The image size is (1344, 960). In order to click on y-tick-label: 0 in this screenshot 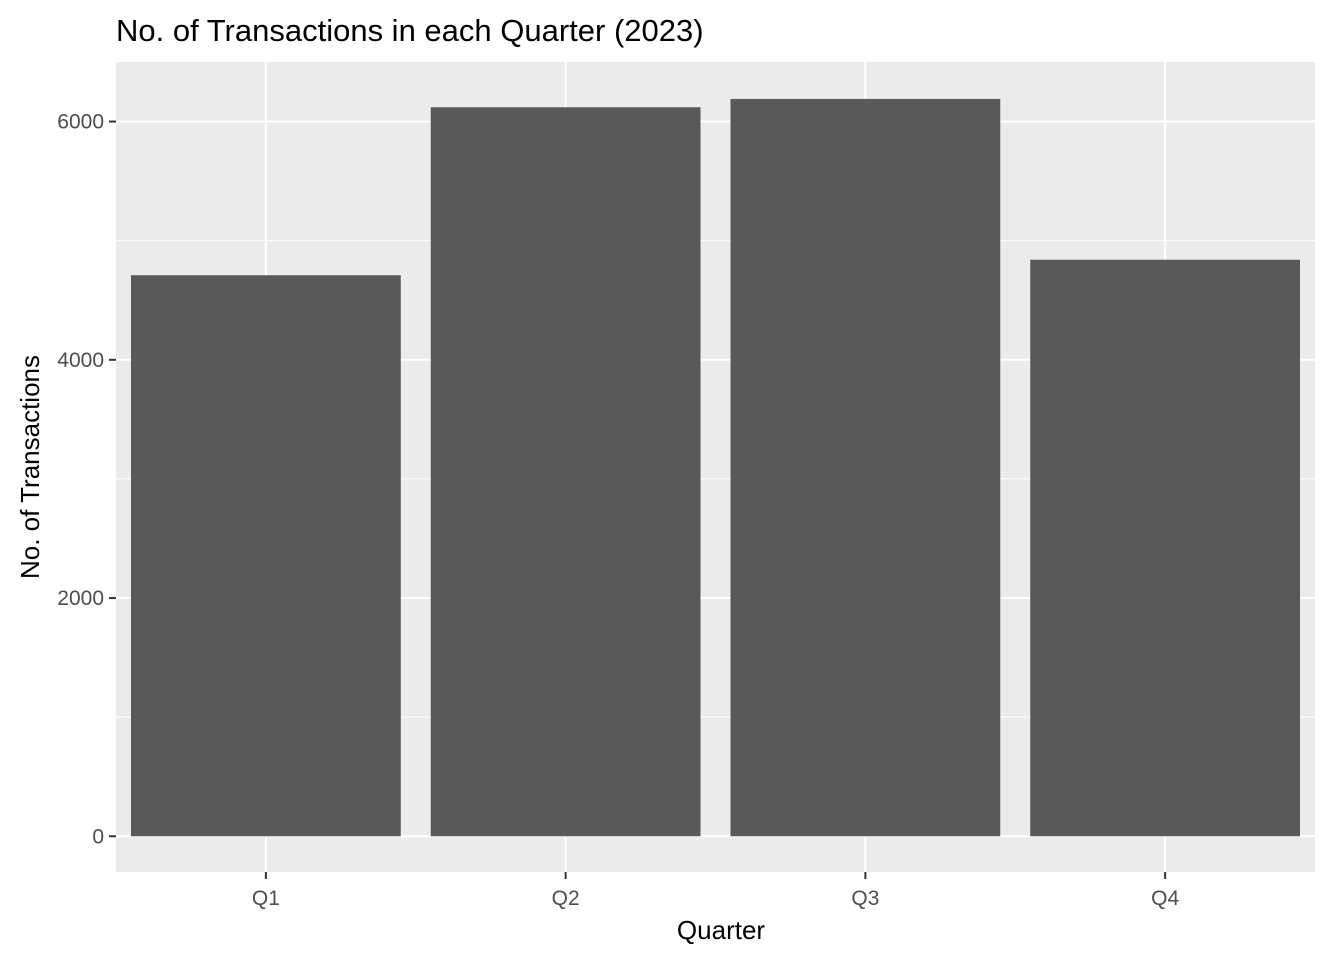, I will do `click(98, 836)`.